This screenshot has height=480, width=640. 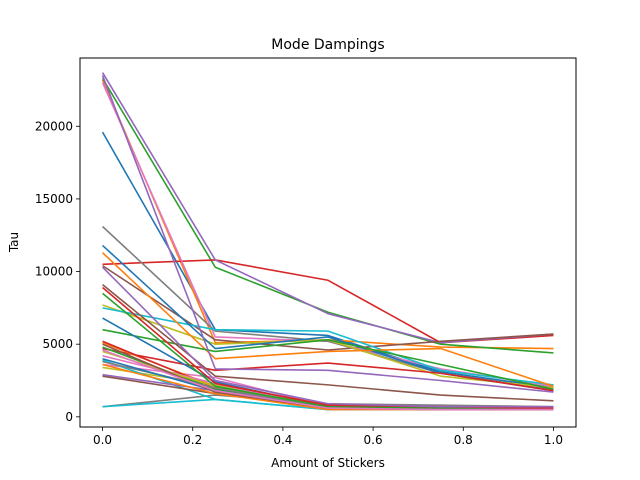 I want to click on x-tick-label: 0.4, so click(x=282, y=440).